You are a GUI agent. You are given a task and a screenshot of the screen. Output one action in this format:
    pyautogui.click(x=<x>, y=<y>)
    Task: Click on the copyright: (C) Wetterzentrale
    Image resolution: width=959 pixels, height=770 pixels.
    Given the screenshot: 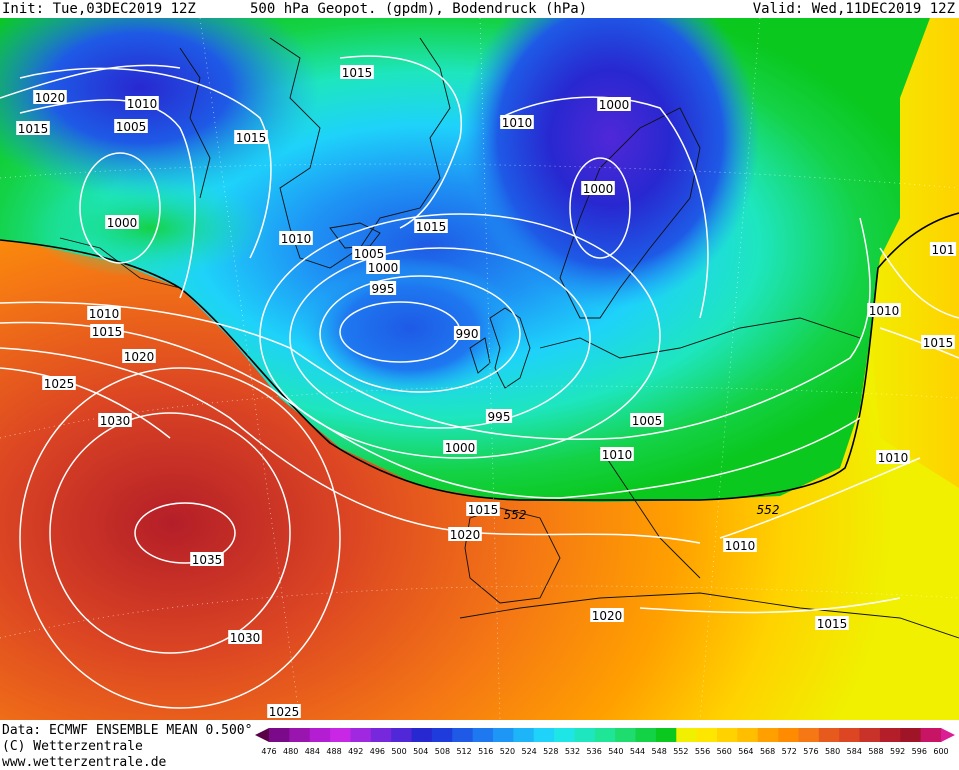 What is the action you would take?
    pyautogui.click(x=72, y=746)
    